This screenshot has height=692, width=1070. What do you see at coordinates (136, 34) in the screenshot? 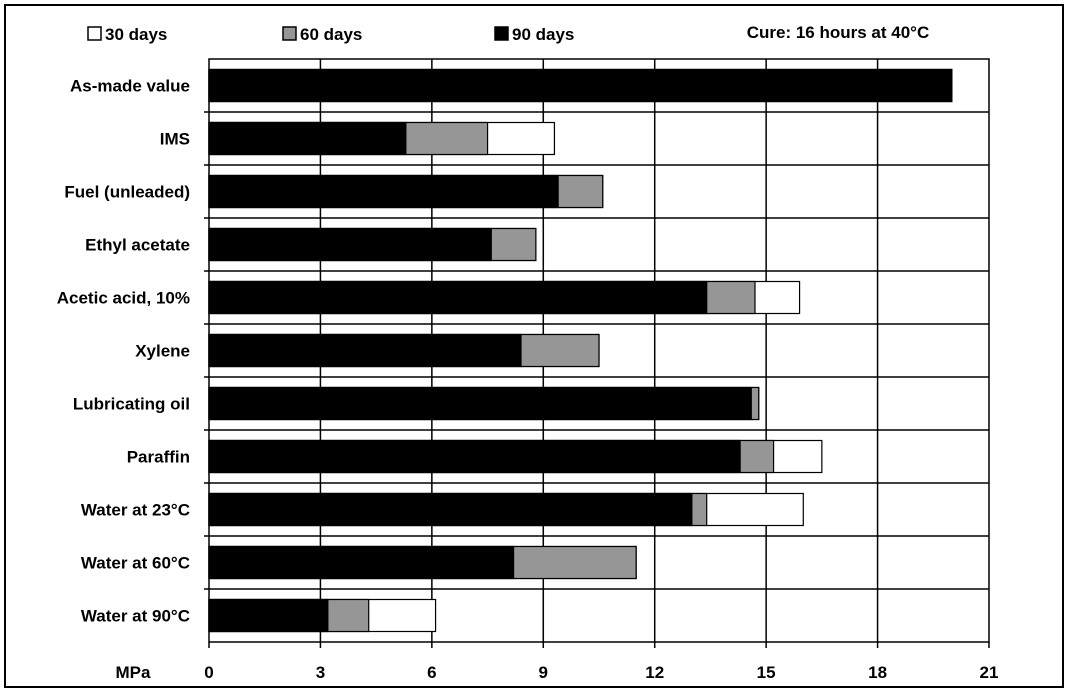
I see `legend-label: 30 days` at bounding box center [136, 34].